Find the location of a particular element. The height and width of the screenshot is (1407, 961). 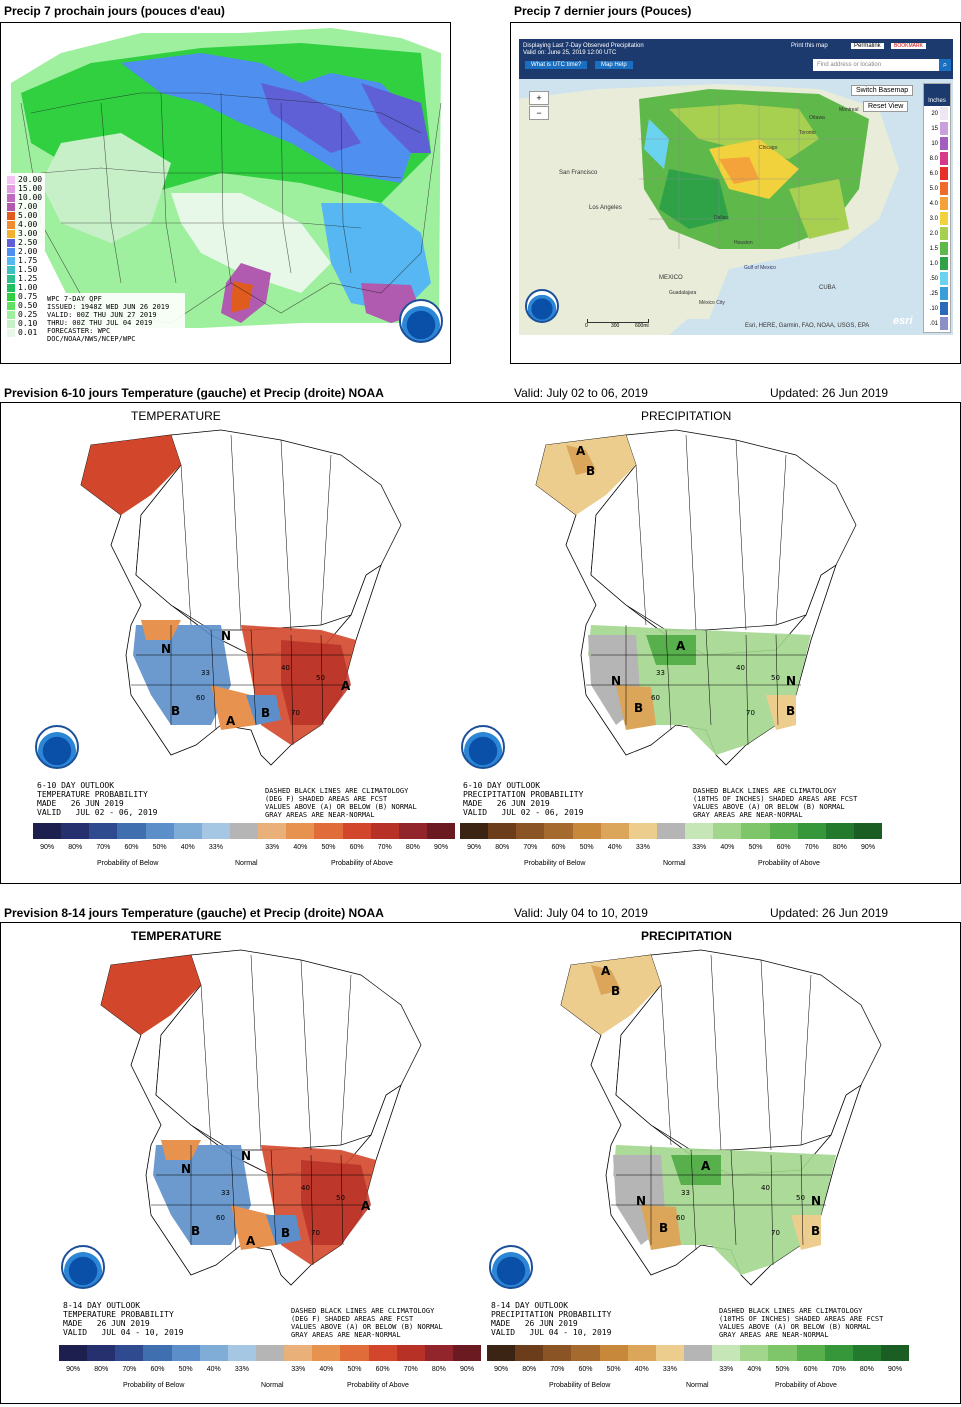

qpf-legend-label: 0.10 is located at coordinates (28, 323).